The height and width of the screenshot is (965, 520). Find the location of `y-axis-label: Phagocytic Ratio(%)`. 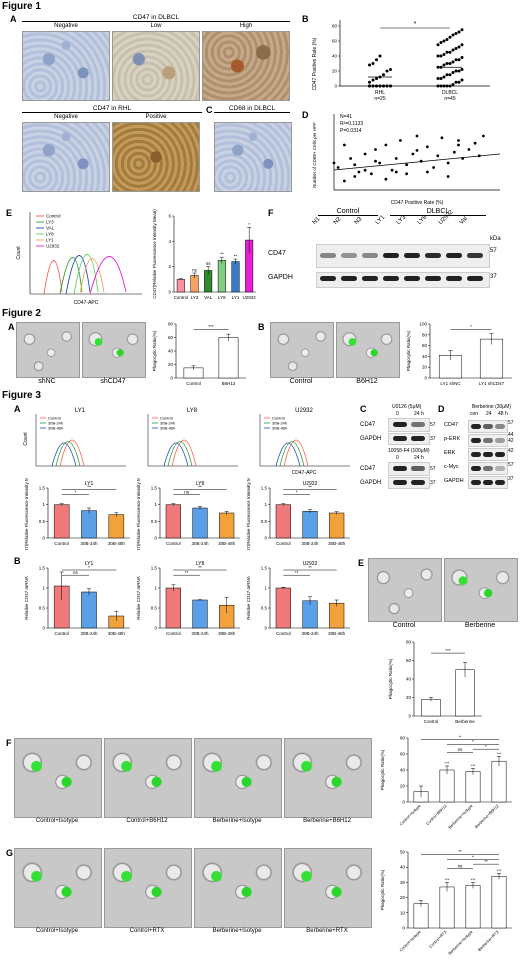

y-axis-label: Phagocytic Ratio(%) is located at coordinates (382, 769).